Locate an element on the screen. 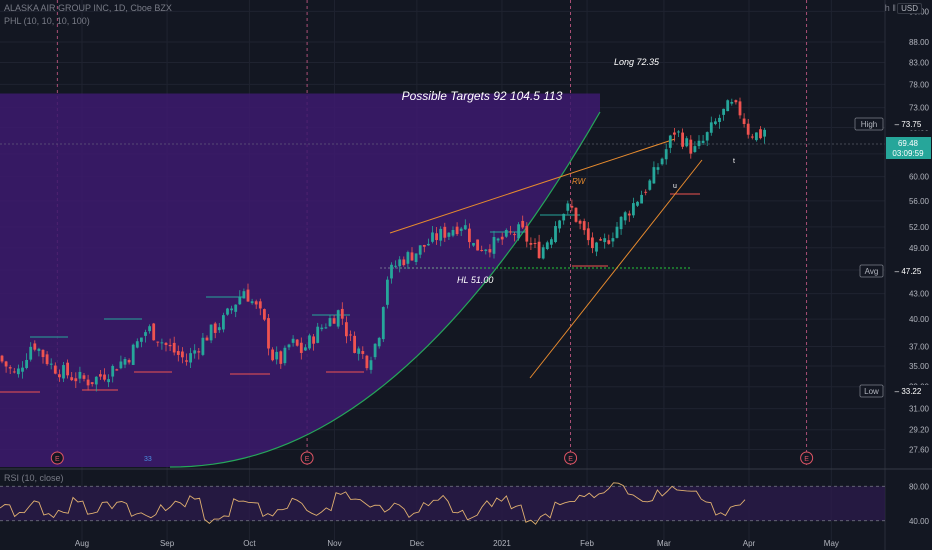  x-tick-label: Mar is located at coordinates (664, 543).